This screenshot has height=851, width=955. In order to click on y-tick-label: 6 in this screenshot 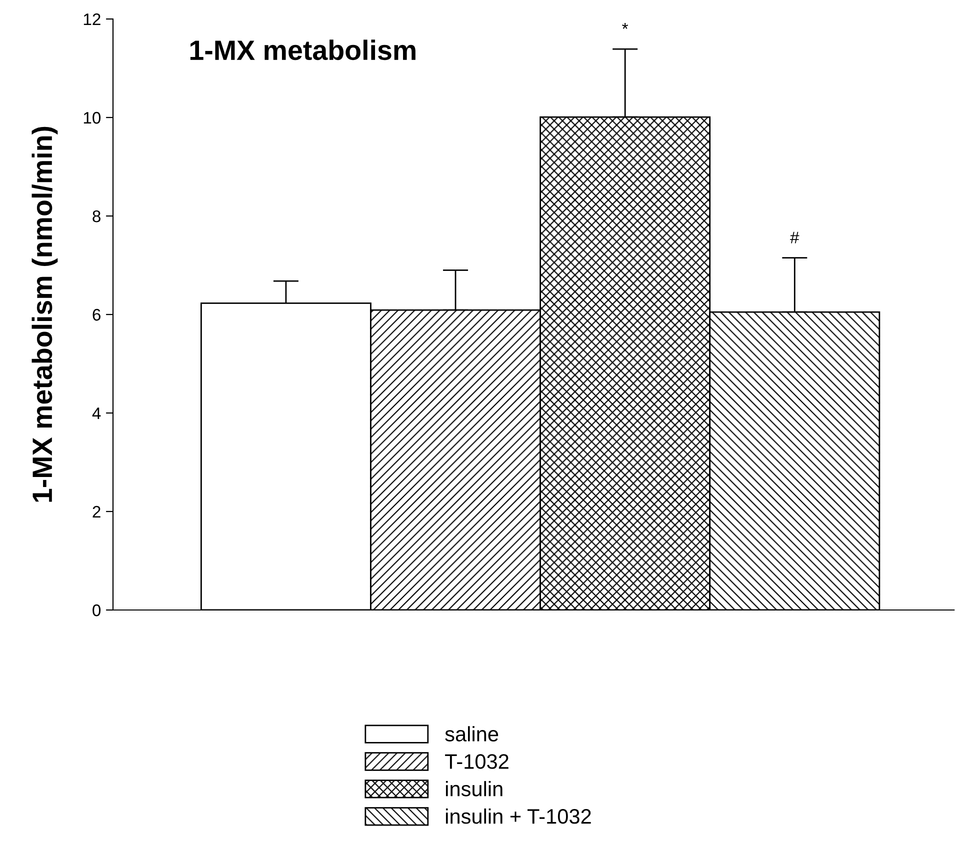, I will do `click(96, 314)`.